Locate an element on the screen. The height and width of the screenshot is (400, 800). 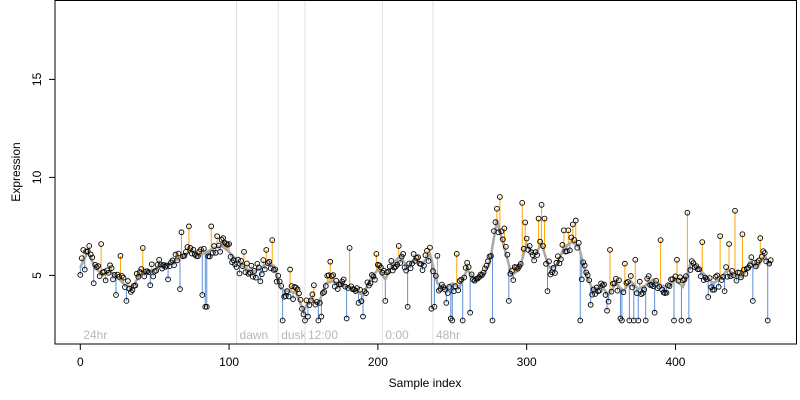
region-label: dawn is located at coordinates (254, 335).